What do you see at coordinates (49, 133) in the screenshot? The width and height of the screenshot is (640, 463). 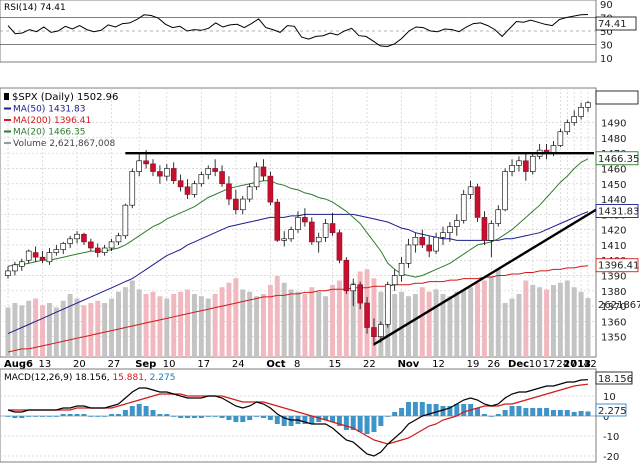 I see `legend-entry: MA(20) 1466.35` at bounding box center [49, 133].